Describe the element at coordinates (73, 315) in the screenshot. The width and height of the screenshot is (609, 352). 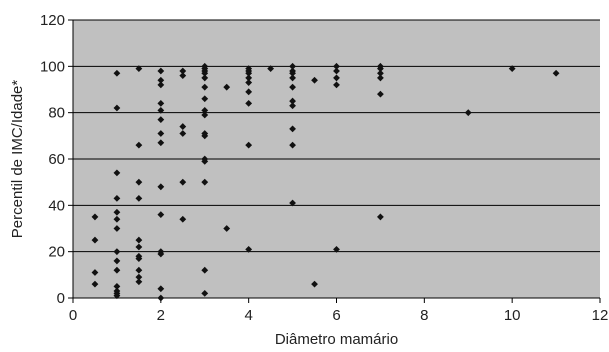
I see `x-tick-label-0: 0` at that location.